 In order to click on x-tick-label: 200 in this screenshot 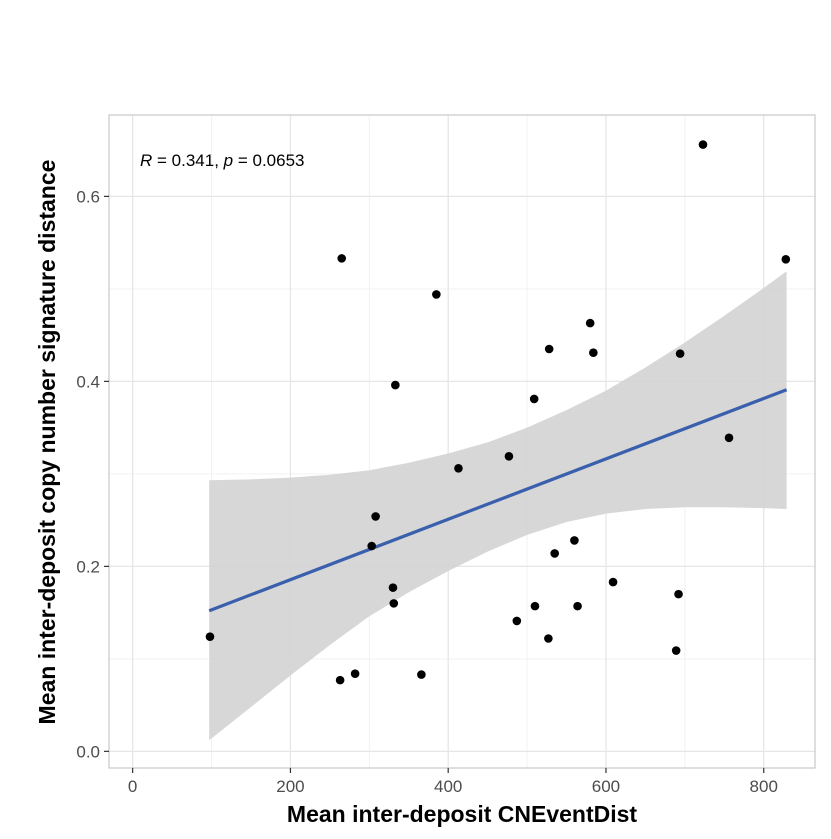, I will do `click(290, 786)`.